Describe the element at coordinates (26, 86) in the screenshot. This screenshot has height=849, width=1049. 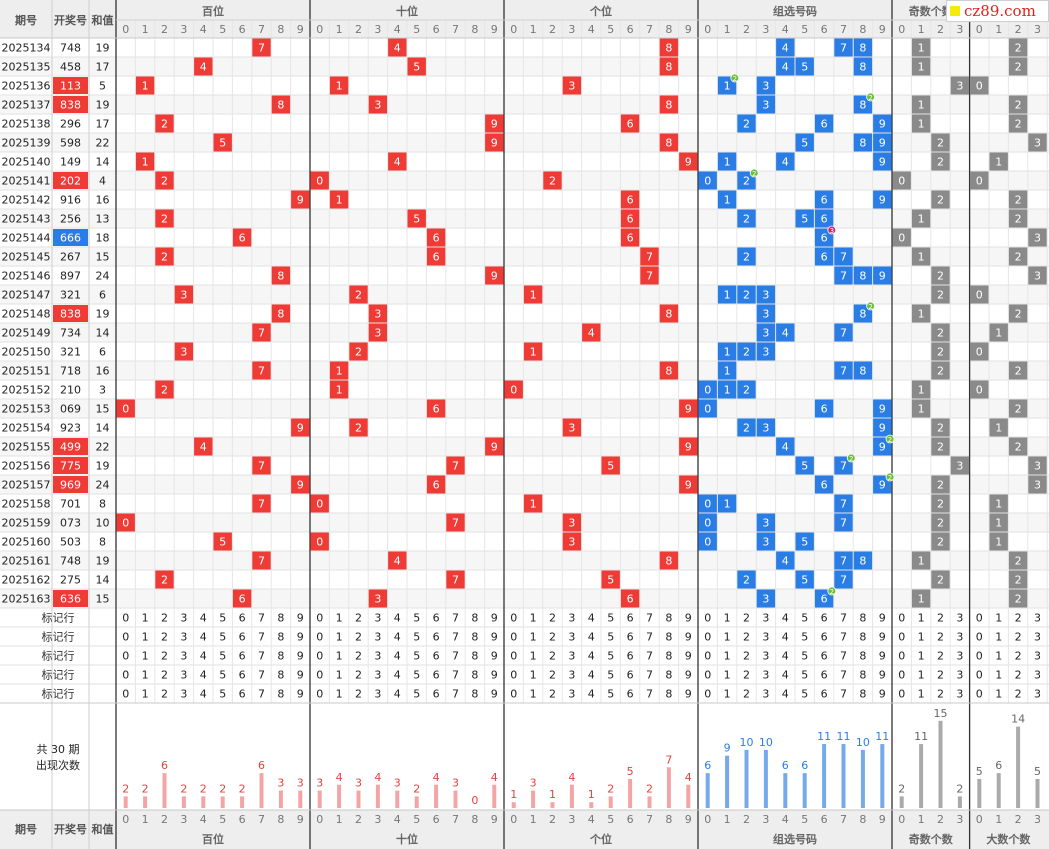
I see `period-cell: 2025136` at that location.